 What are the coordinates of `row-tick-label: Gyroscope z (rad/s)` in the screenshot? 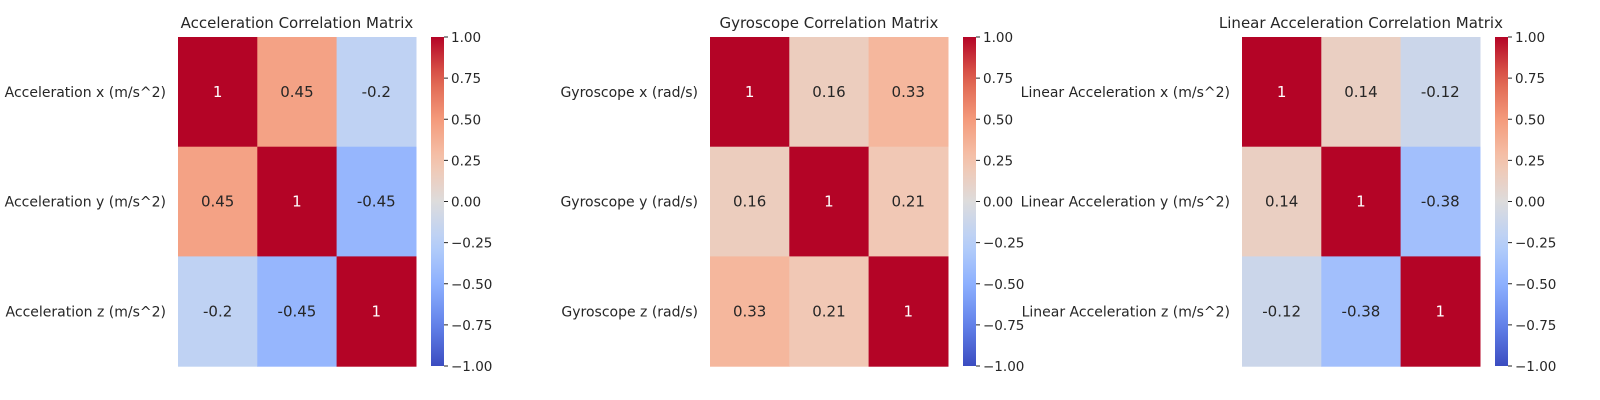 It's located at (629, 312).